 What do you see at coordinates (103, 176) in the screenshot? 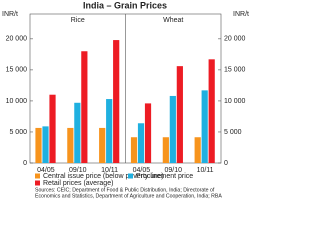
I see `legend-label: Central issue price (below poverty line)` at bounding box center [103, 176].